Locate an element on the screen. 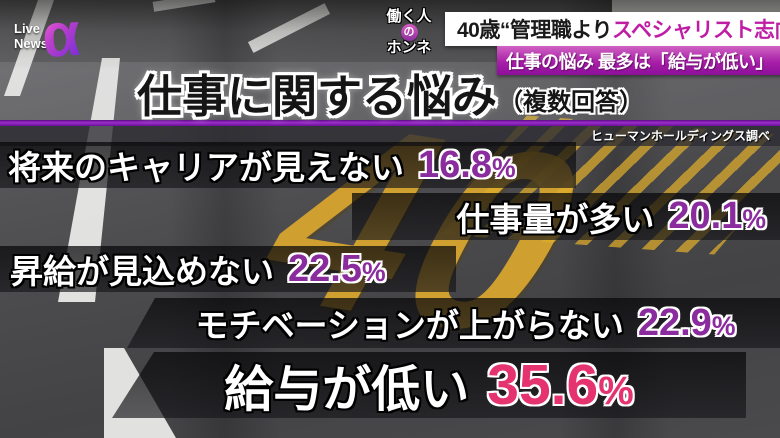 Image resolution: width=780 pixels, height=438 pixels. title-main: 仕事に関する悩み is located at coordinates (316, 96).